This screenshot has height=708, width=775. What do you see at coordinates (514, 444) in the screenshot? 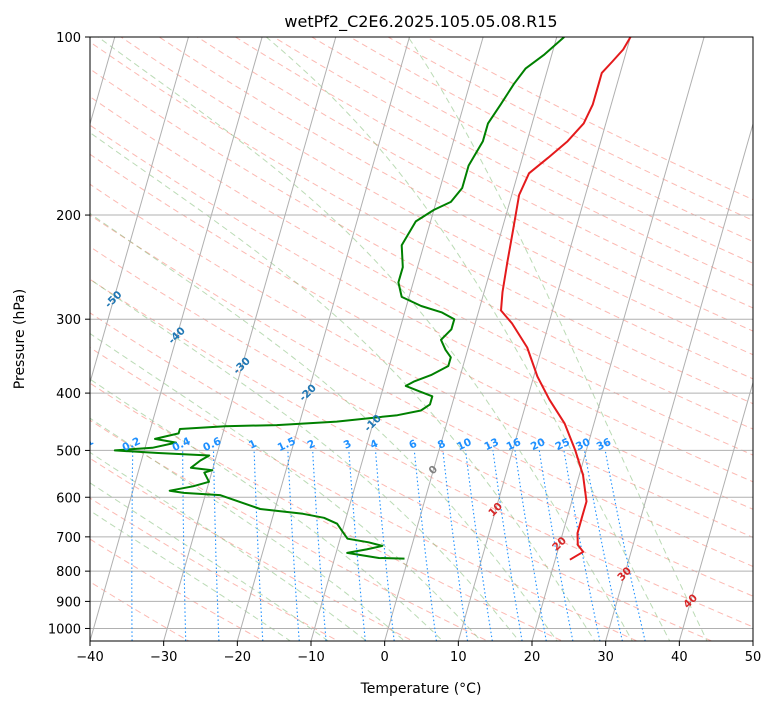
I see `mixing-ratio-label: 16` at bounding box center [514, 444].